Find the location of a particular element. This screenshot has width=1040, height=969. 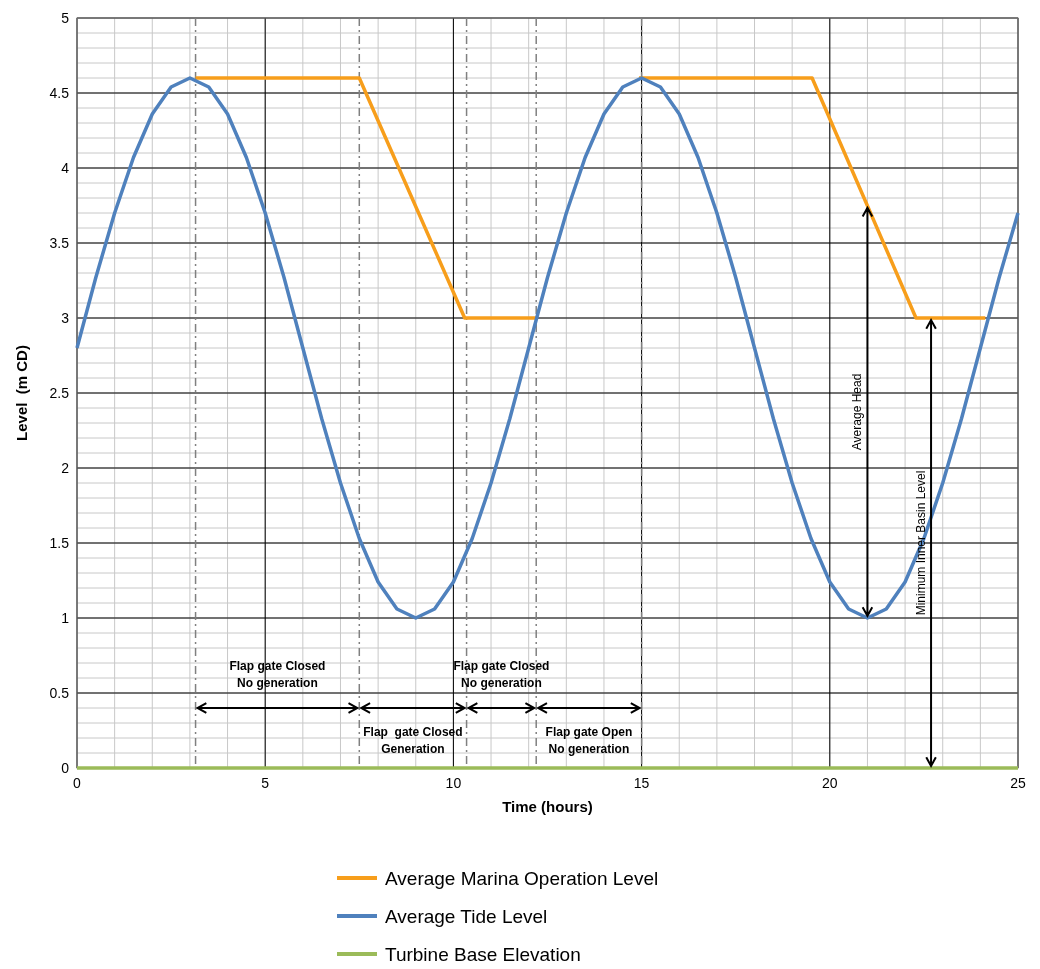

y-tick-label: 0.5 is located at coordinates (59, 692).